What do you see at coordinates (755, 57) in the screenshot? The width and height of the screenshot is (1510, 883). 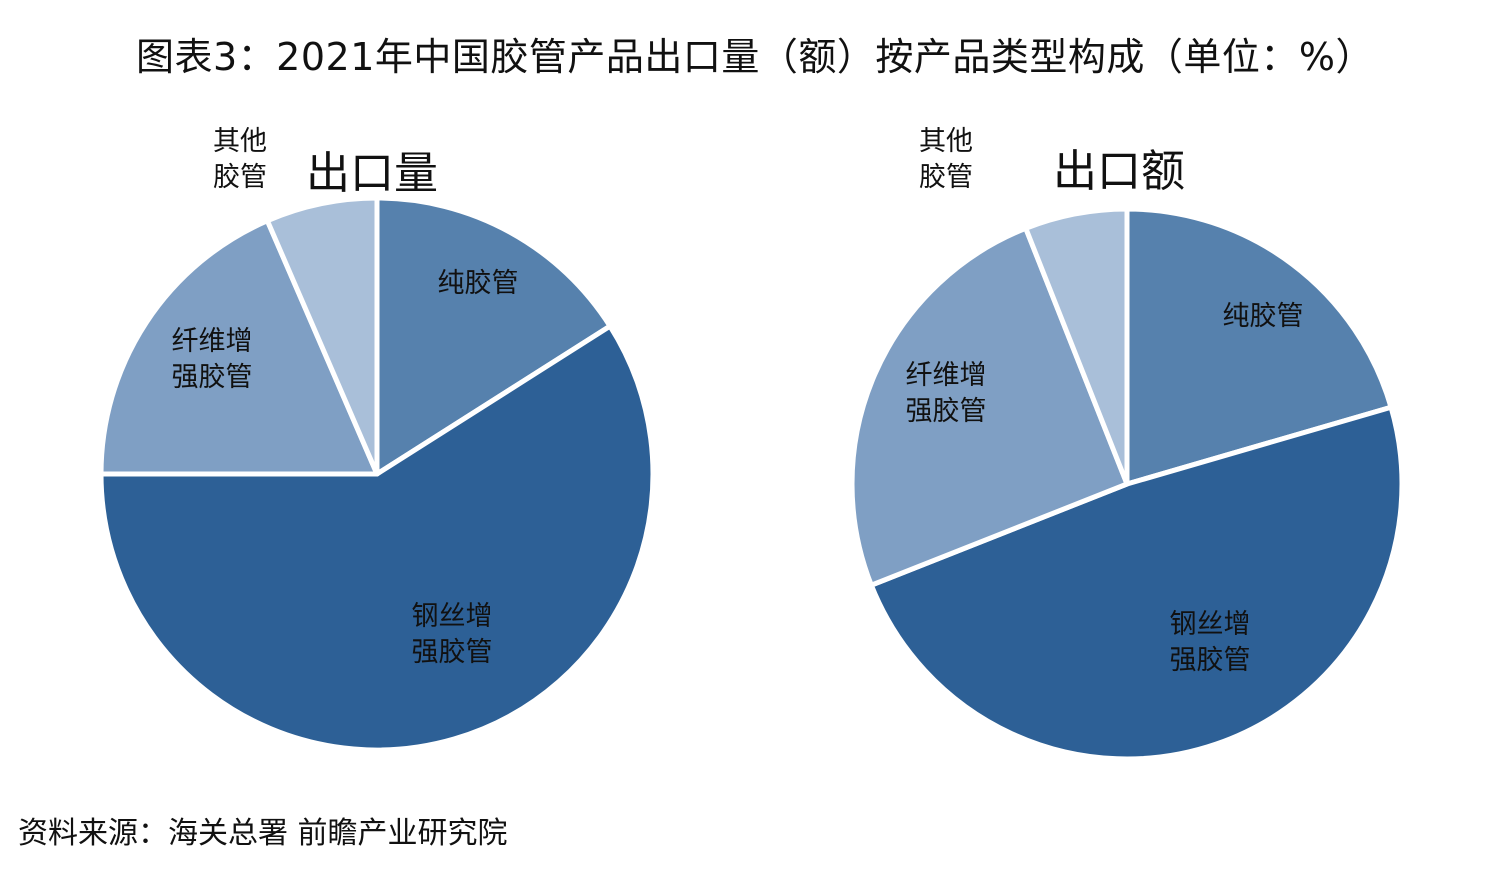 I see `page-title: 图表3：2021年中国胶管产品出口量（额）按产品类型构成（单位：%）` at bounding box center [755, 57].